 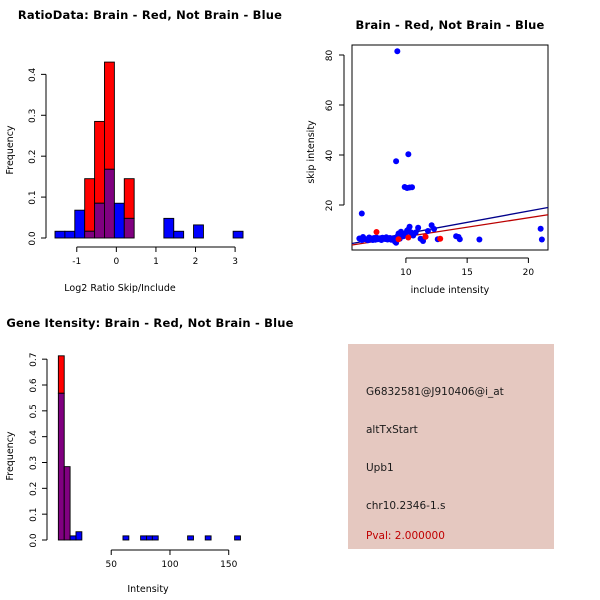 I want to click on y-axis-tick-label: 80, so click(x=330, y=56).